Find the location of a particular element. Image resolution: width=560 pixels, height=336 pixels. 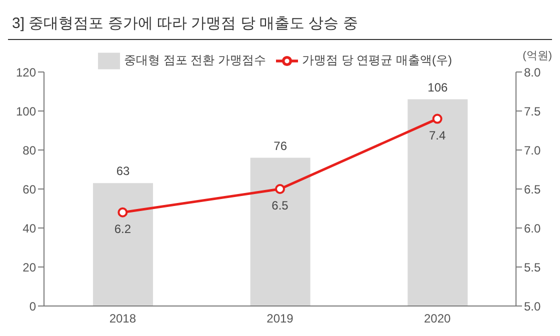

y-tick-label: 120 is located at coordinates (26, 72).